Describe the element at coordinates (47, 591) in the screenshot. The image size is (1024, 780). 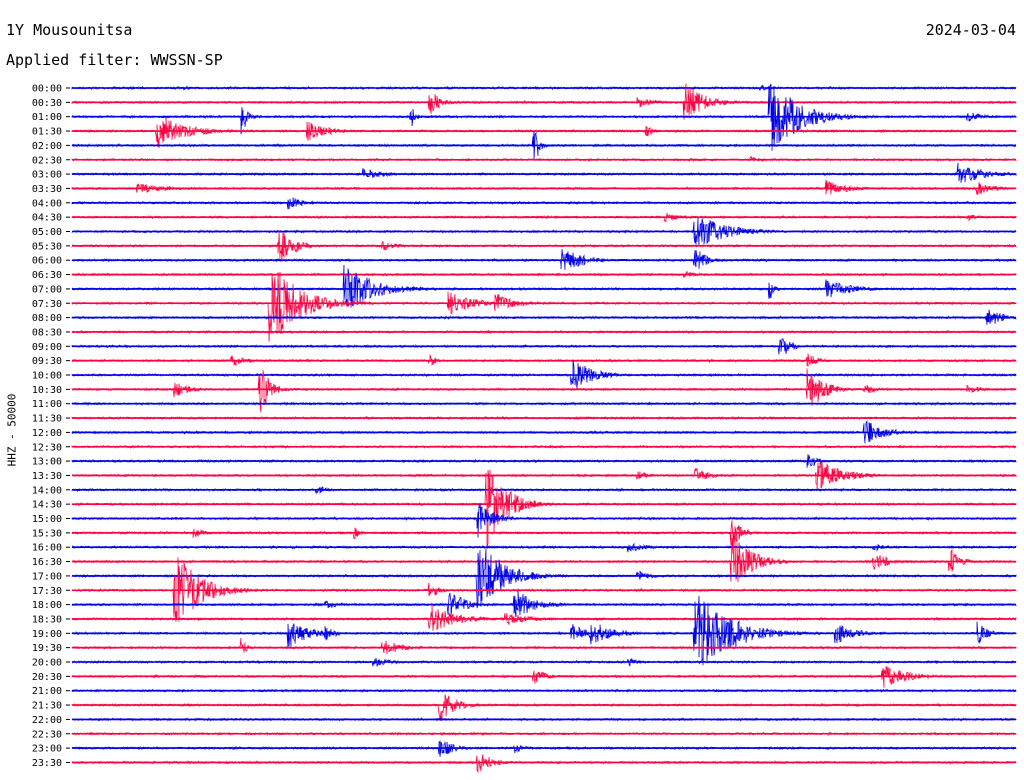
I see `time-tick-label: 17:30` at that location.